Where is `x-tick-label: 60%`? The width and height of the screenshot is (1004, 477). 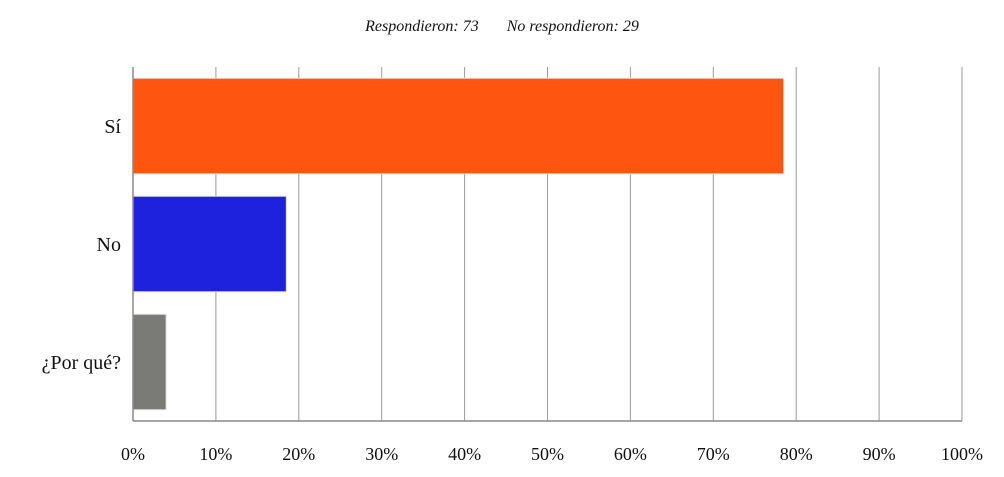
x-tick-label: 60% is located at coordinates (630, 454).